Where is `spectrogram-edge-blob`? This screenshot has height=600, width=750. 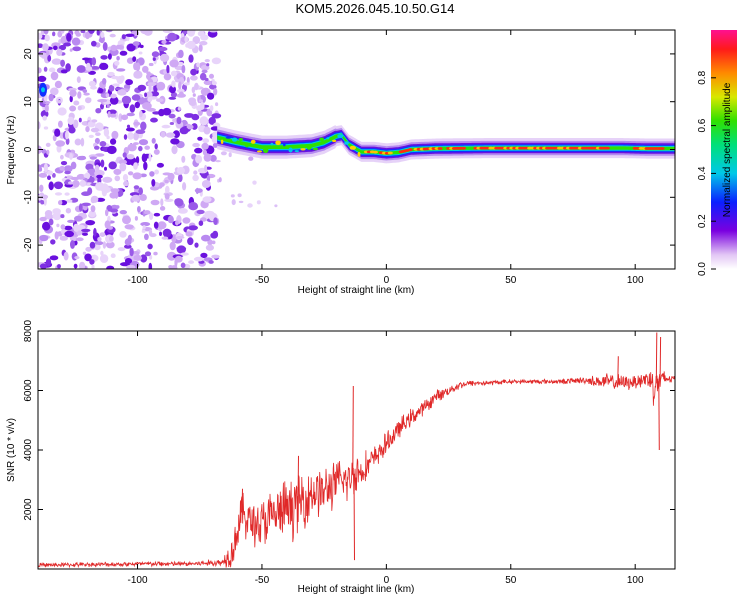 spectrogram-edge-blob is located at coordinates (43, 90).